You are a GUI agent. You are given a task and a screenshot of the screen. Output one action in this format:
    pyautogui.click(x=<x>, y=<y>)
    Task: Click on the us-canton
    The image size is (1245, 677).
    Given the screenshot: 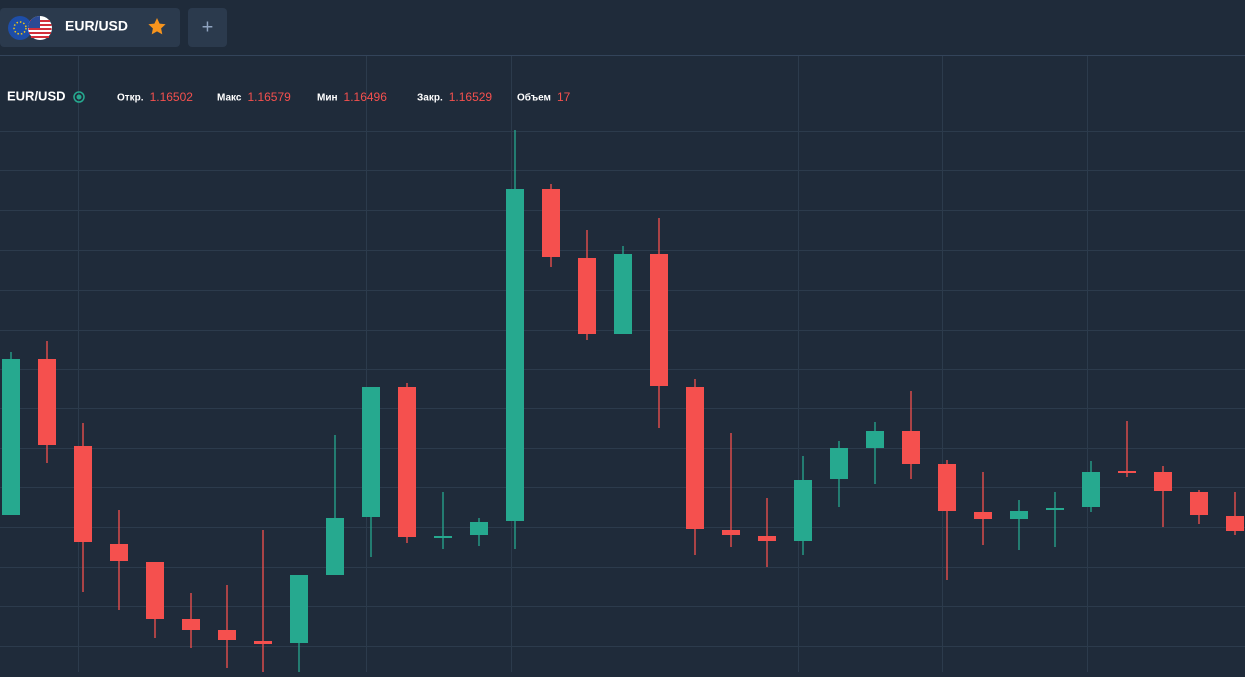 What is the action you would take?
    pyautogui.click(x=34, y=22)
    